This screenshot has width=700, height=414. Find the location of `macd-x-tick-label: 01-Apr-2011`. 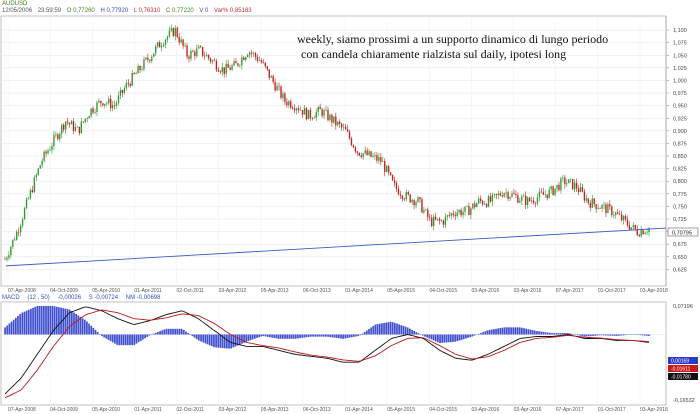

macd-x-tick-label: 01-Apr-2011 is located at coordinates (148, 410).